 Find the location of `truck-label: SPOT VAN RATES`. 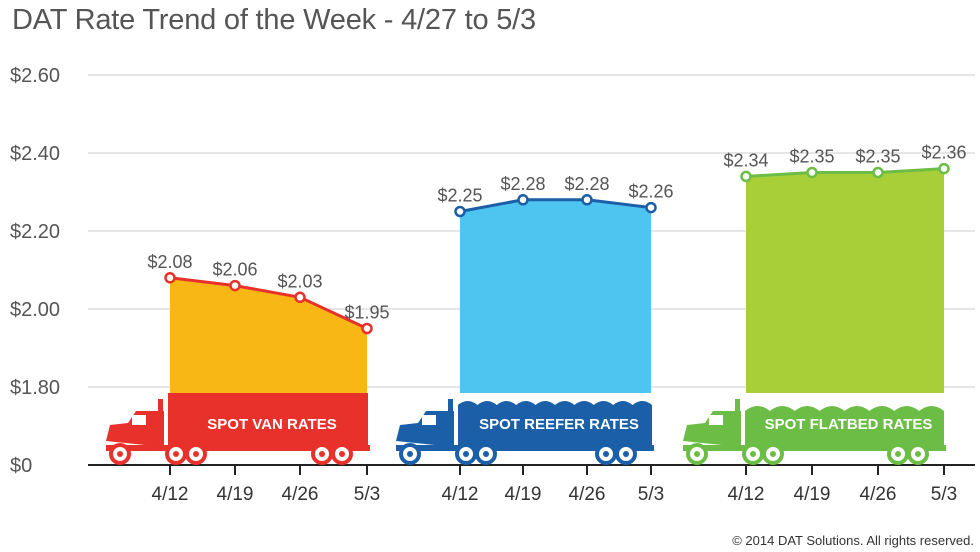

truck-label: SPOT VAN RATES is located at coordinates (271, 424).